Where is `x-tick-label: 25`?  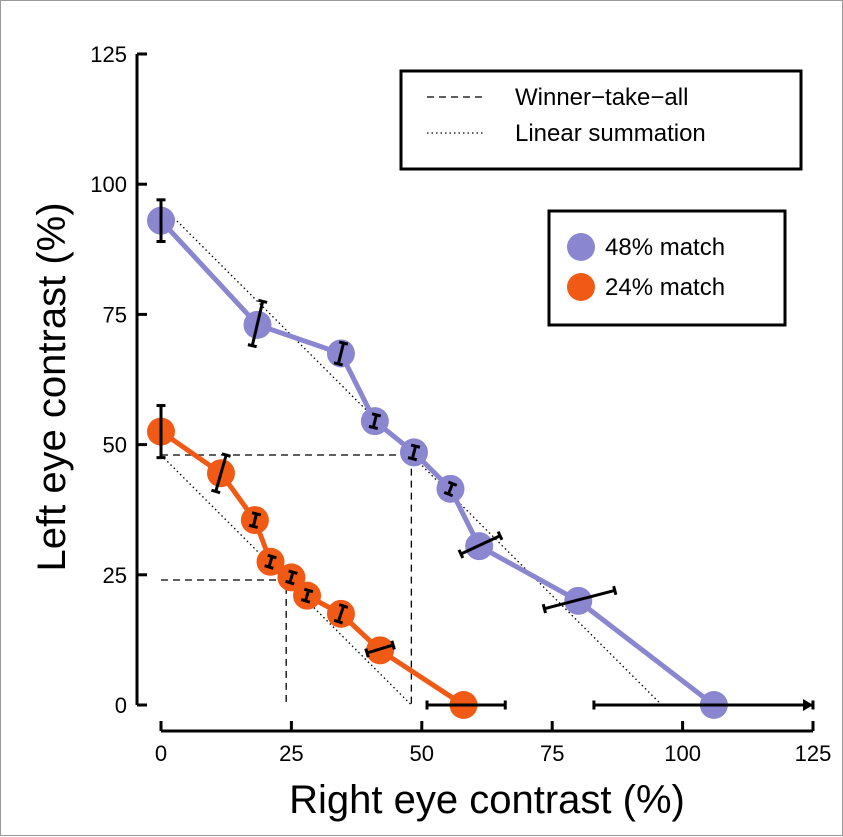 x-tick-label: 25 is located at coordinates (291, 753).